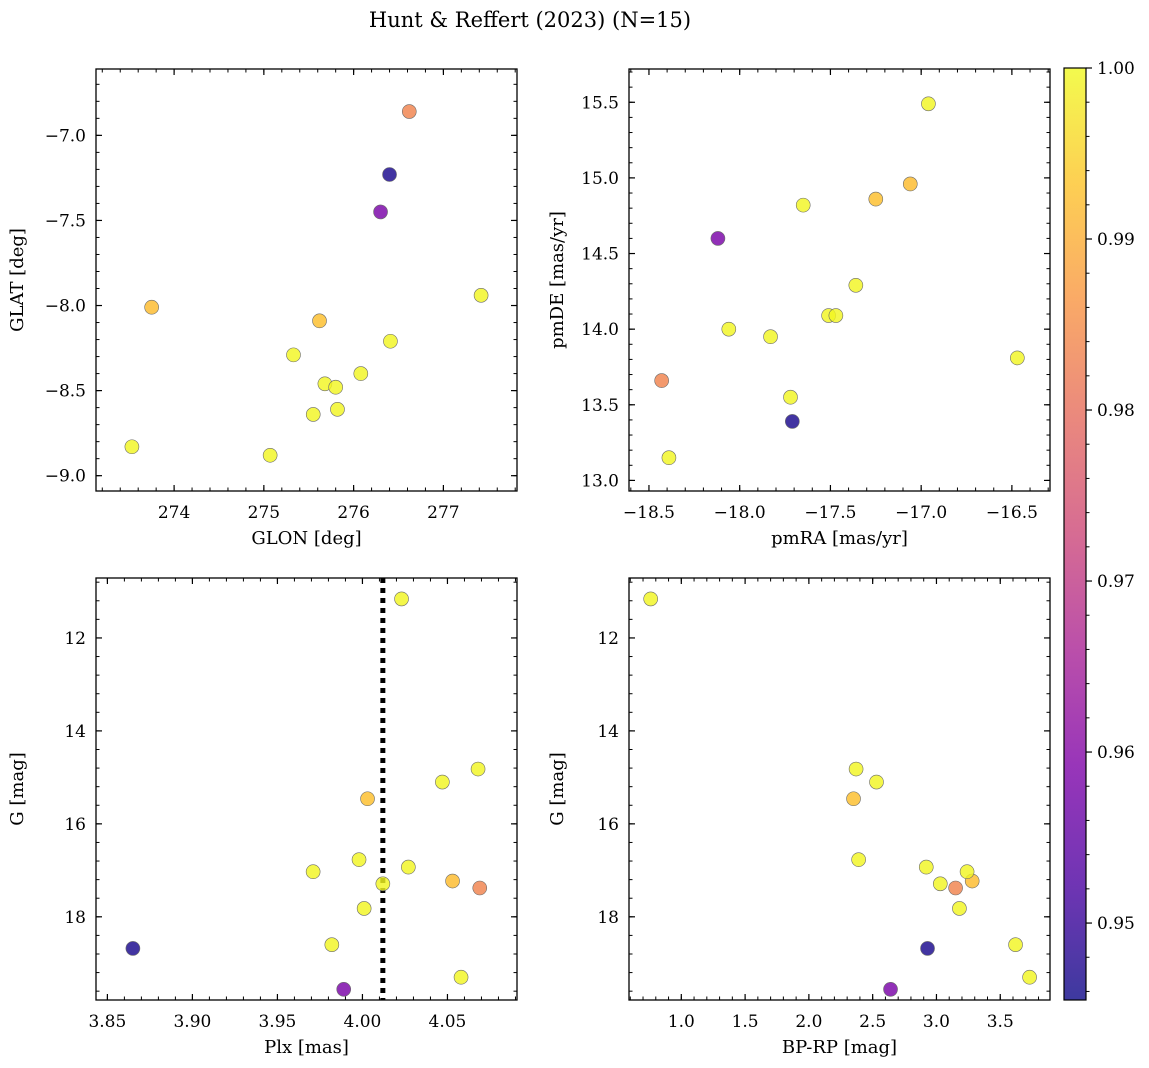  I want to click on x-tick-label: 2.0, so click(808, 1022).